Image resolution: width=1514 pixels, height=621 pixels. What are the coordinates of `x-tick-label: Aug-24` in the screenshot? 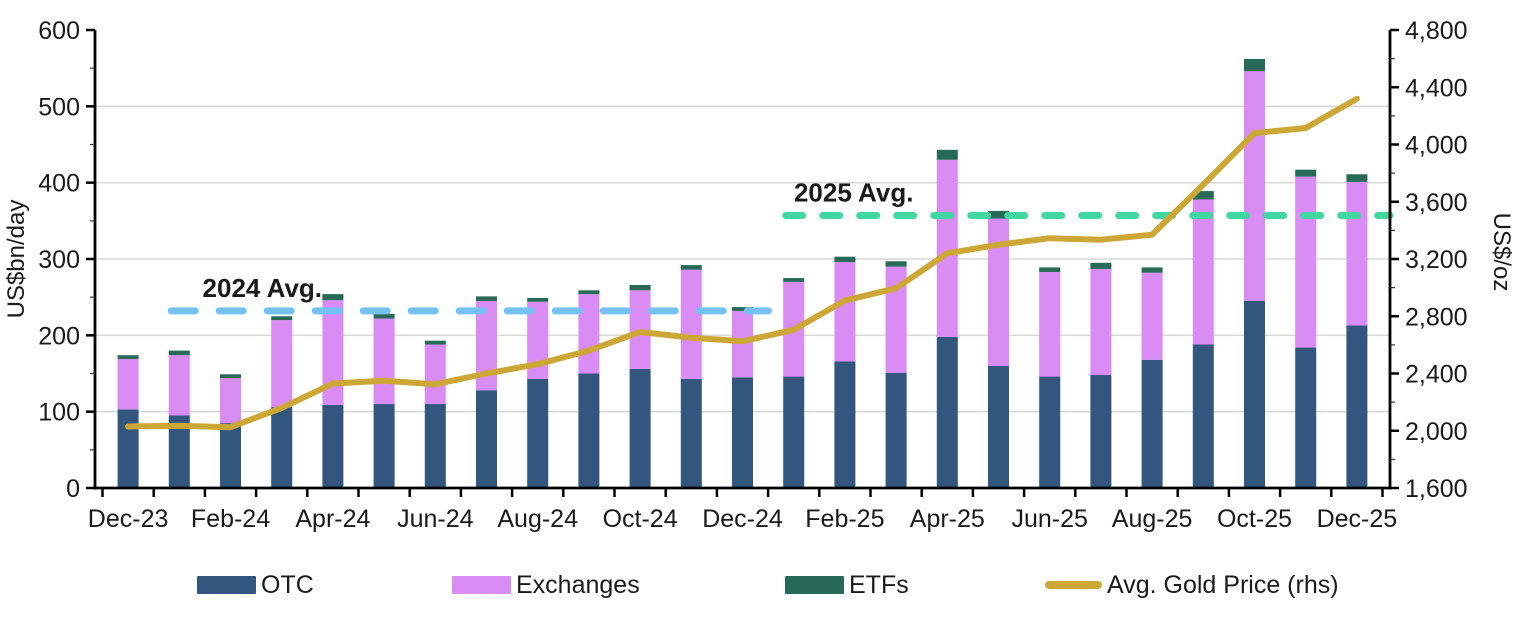 It's located at (537, 519).